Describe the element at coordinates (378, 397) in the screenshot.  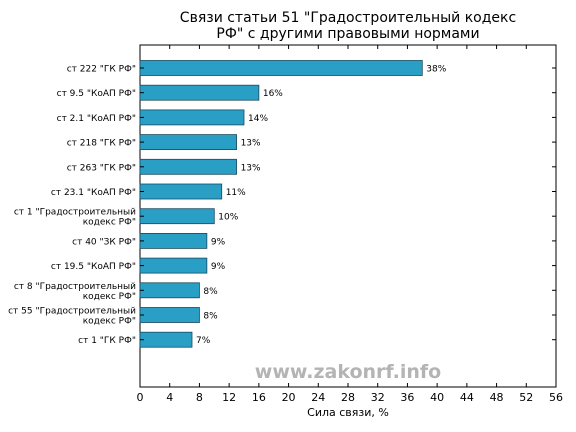
I see `x-tick-label: 32` at that location.